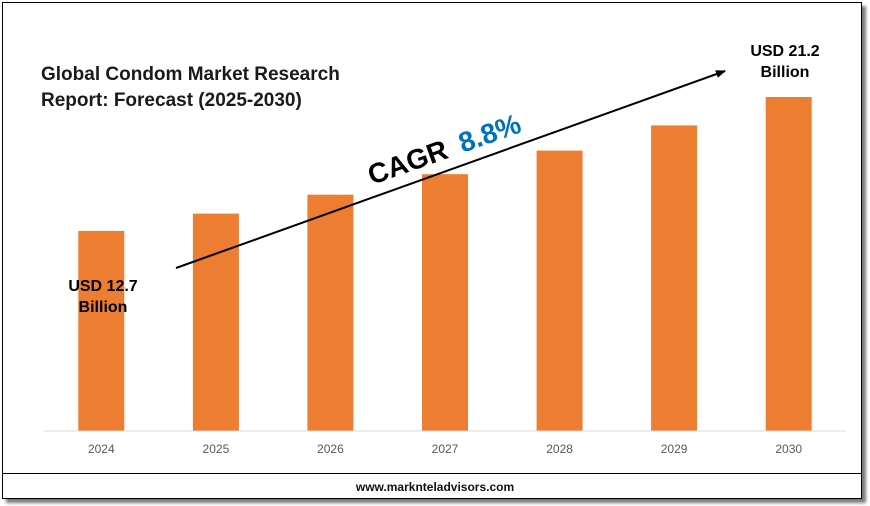 The width and height of the screenshot is (870, 506). I want to click on x-tick-labels: 2024 2025 2026 2027 2028 2029 2030, so click(445, 449).